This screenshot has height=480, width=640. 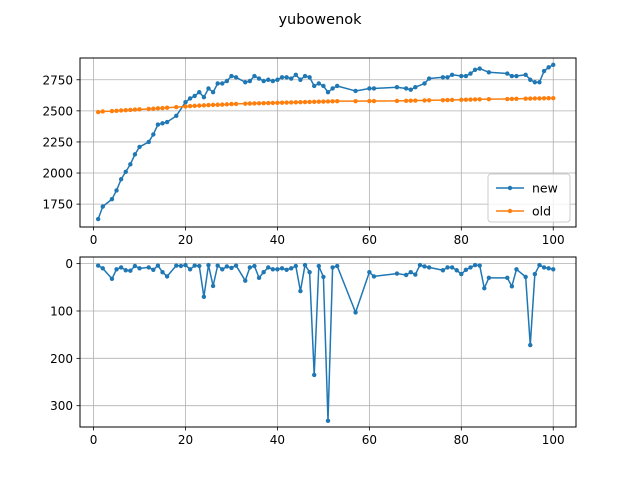 I want to click on y-tick-label: 2750, so click(x=57, y=80).